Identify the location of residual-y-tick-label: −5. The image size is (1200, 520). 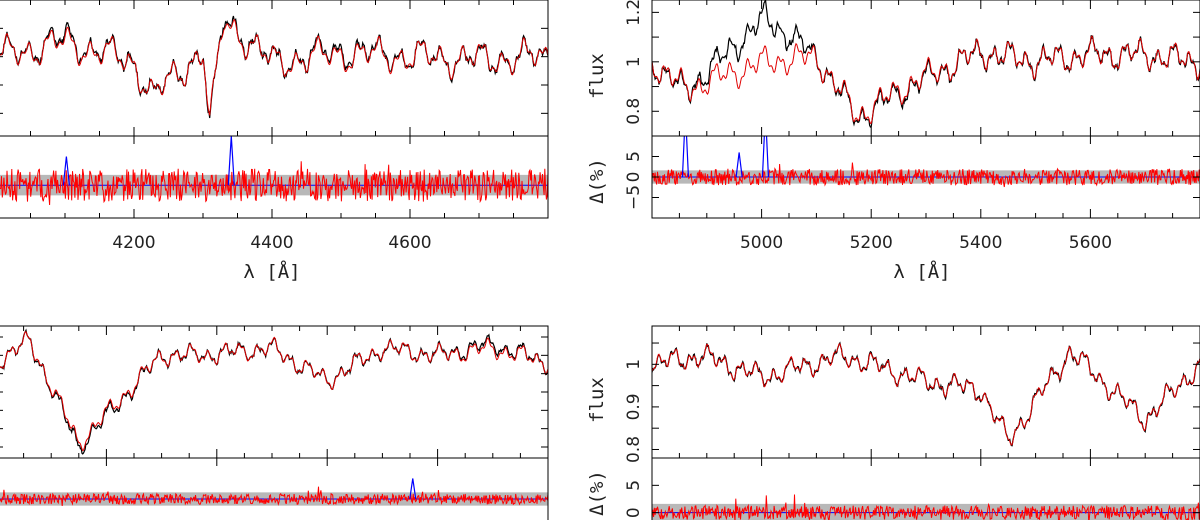
(634, 197).